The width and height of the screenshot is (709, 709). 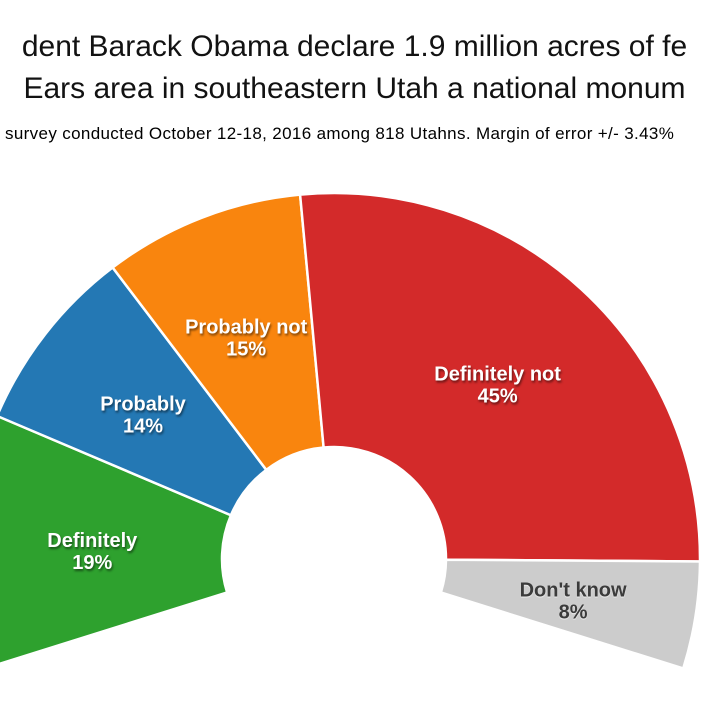 I want to click on slice-label-probably: Probably, so click(x=143, y=404).